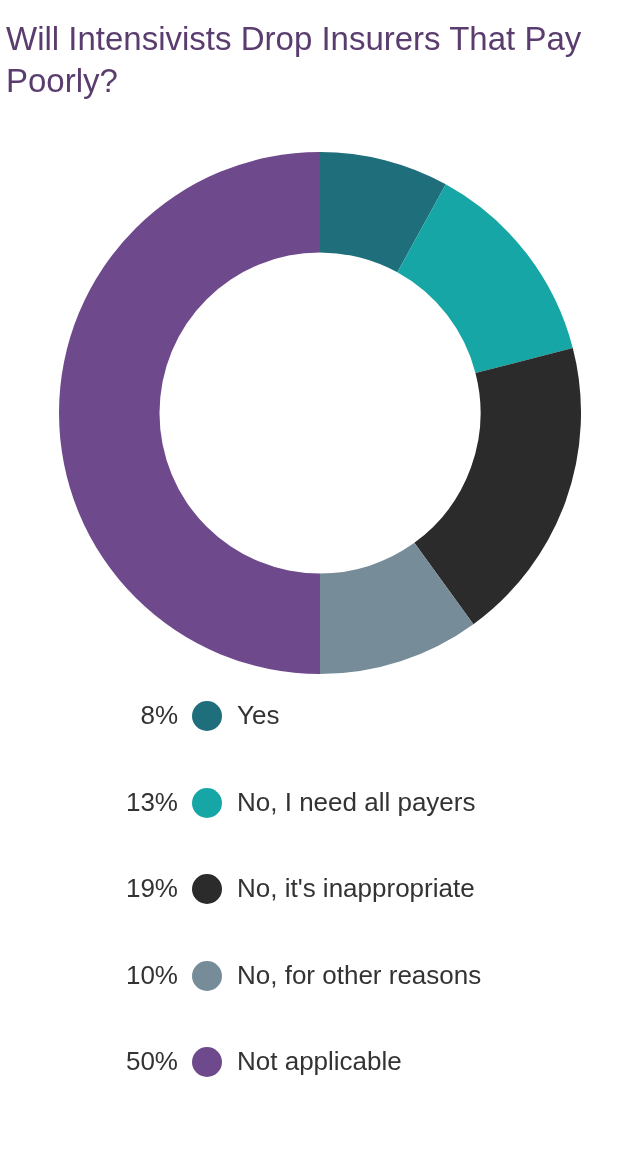 The width and height of the screenshot is (640, 1167). I want to click on legend-label: Yes, so click(258, 715).